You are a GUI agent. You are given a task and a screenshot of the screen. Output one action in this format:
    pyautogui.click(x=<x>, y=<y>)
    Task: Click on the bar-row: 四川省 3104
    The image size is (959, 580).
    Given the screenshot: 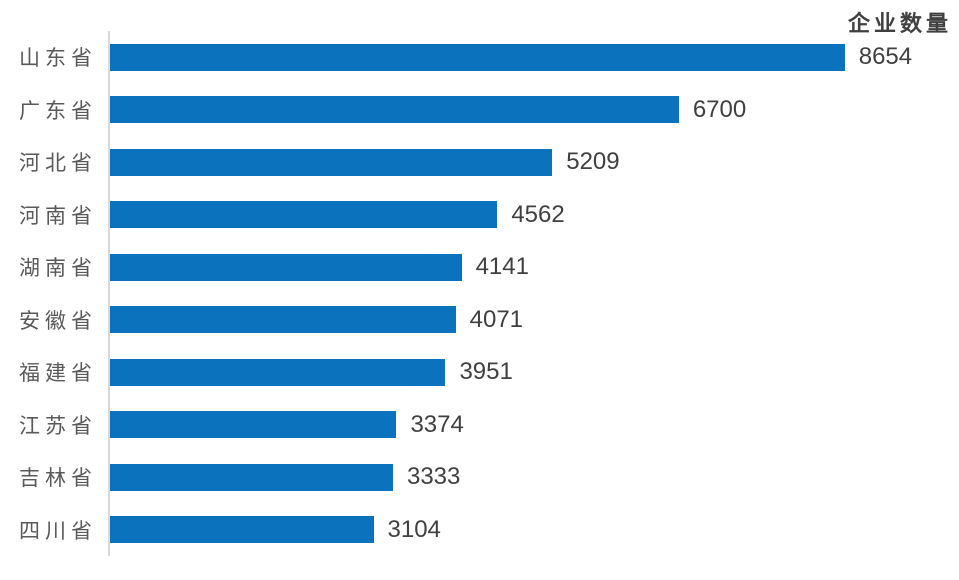 What is the action you would take?
    pyautogui.click(x=479, y=529)
    